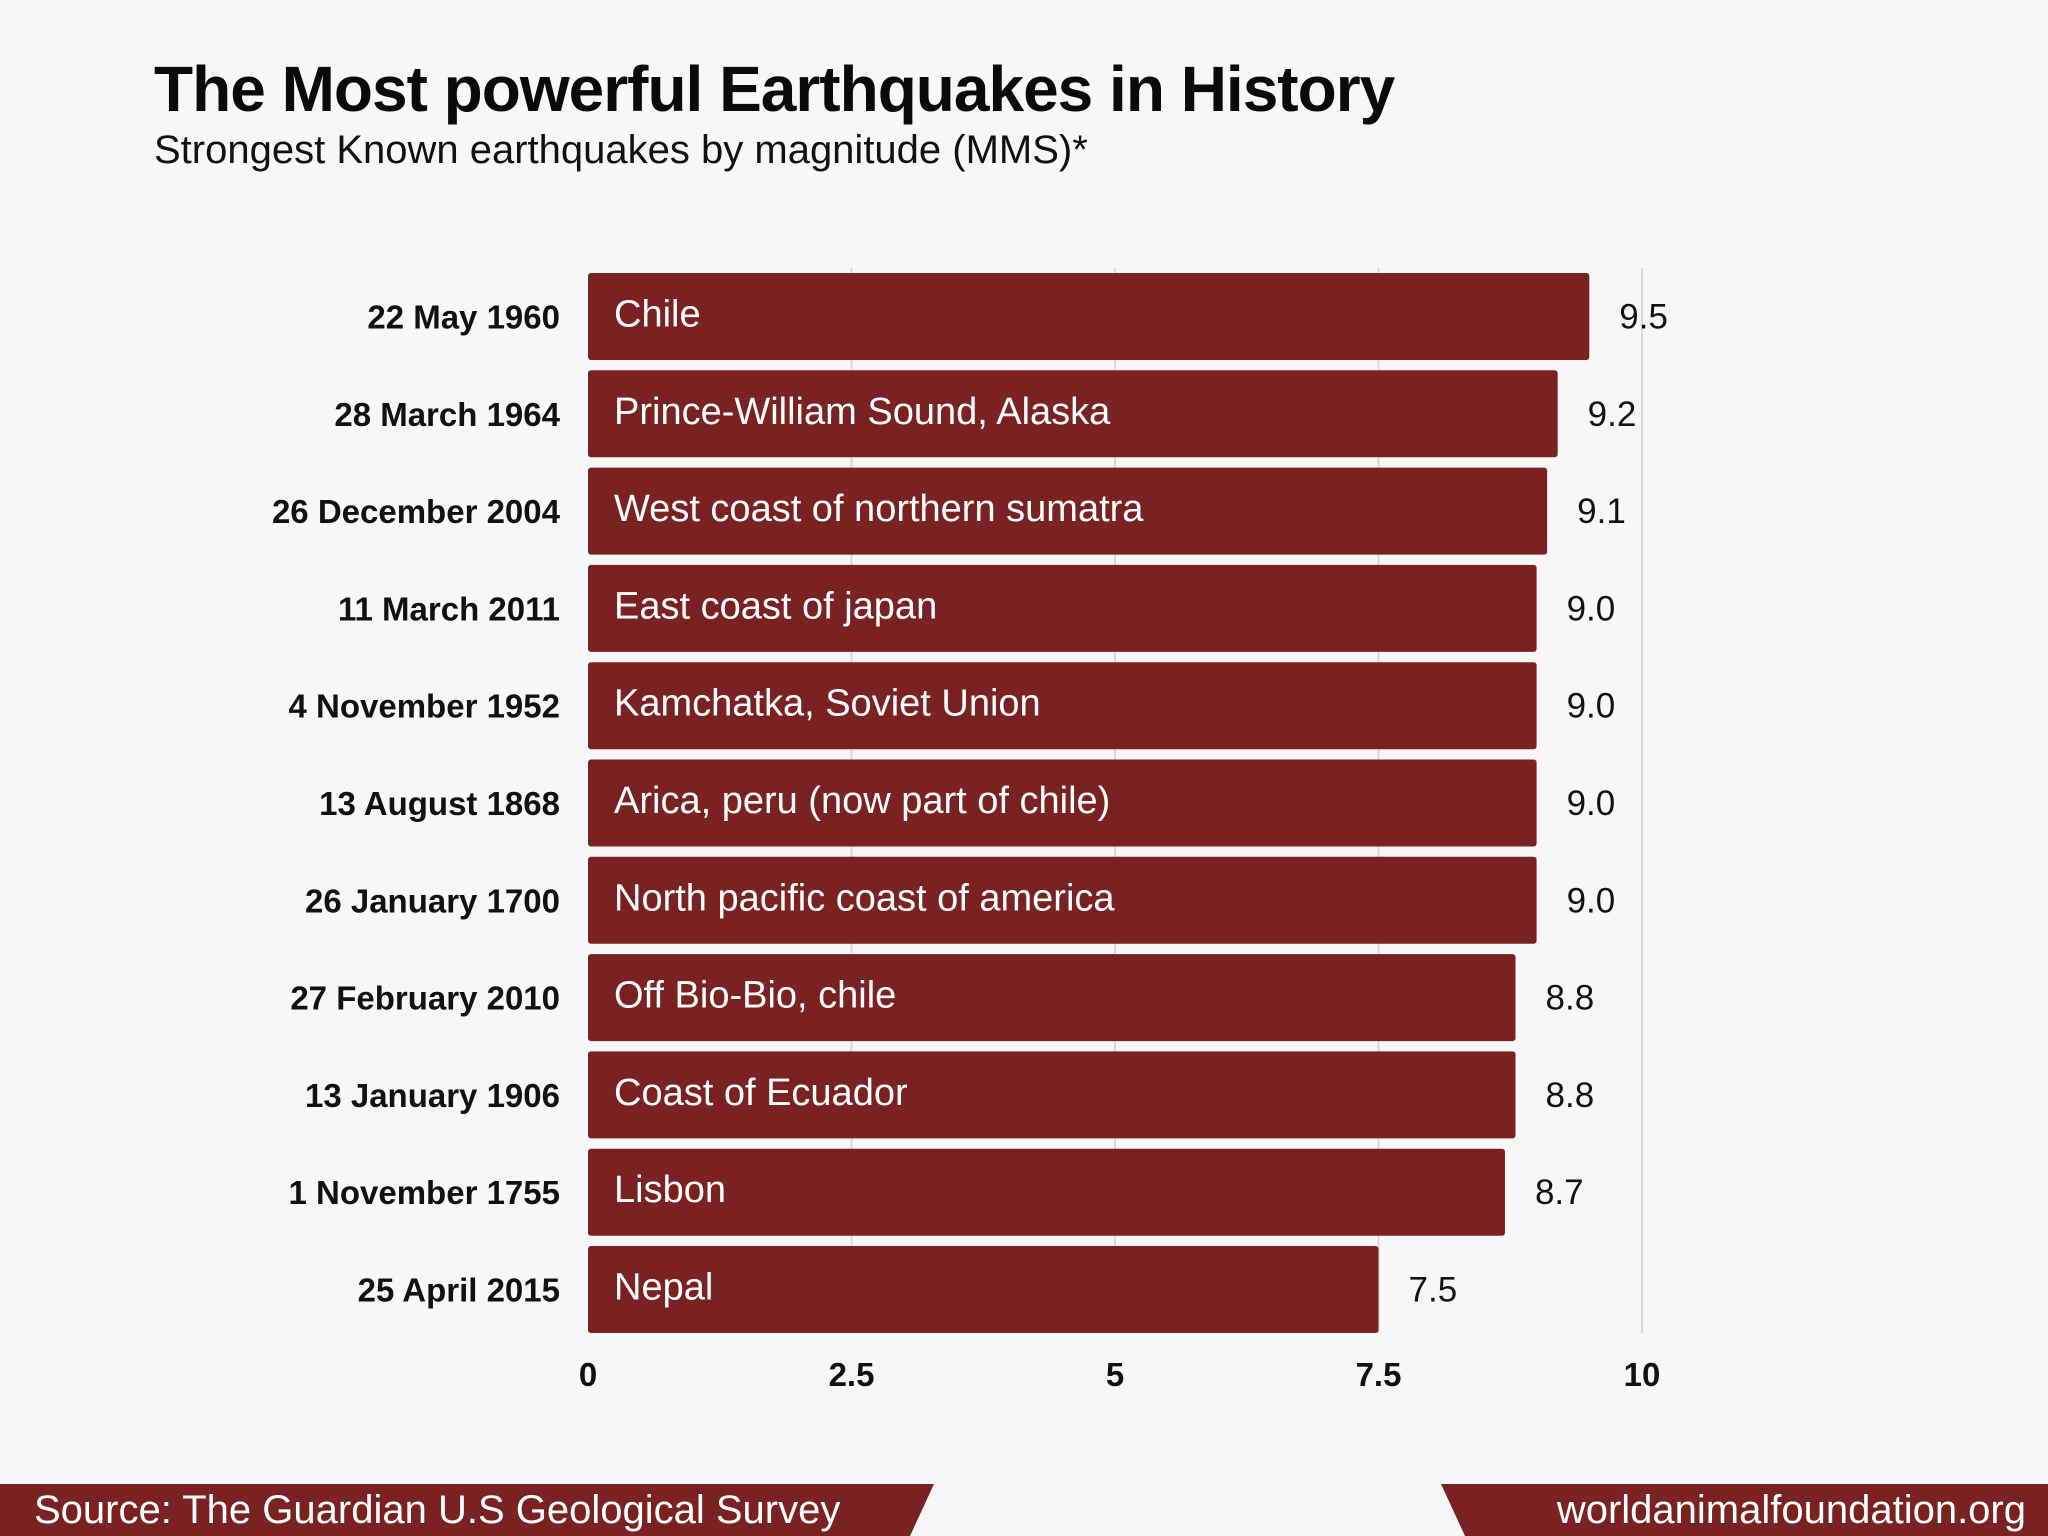  Describe the element at coordinates (879, 509) in the screenshot. I see `bar-label: West coast of northern sumatra` at that location.